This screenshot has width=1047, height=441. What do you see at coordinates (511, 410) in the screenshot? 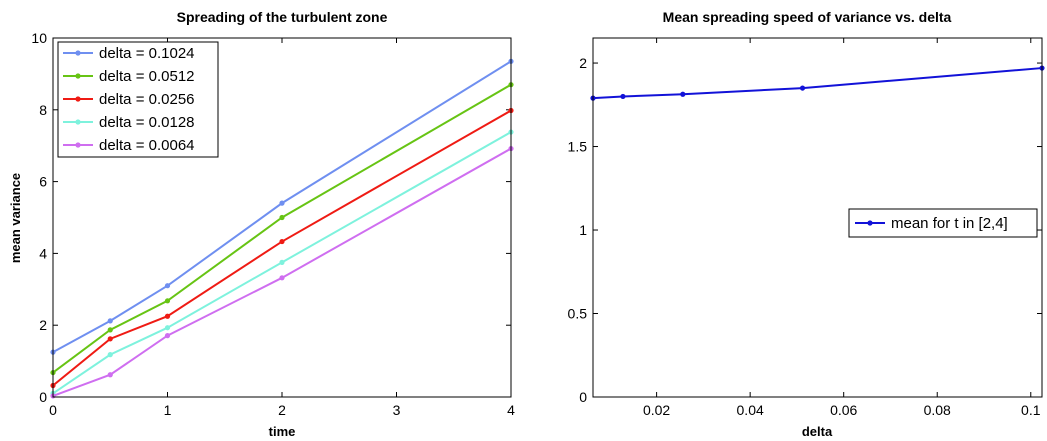
I see `x-tick-label: 4` at bounding box center [511, 410].